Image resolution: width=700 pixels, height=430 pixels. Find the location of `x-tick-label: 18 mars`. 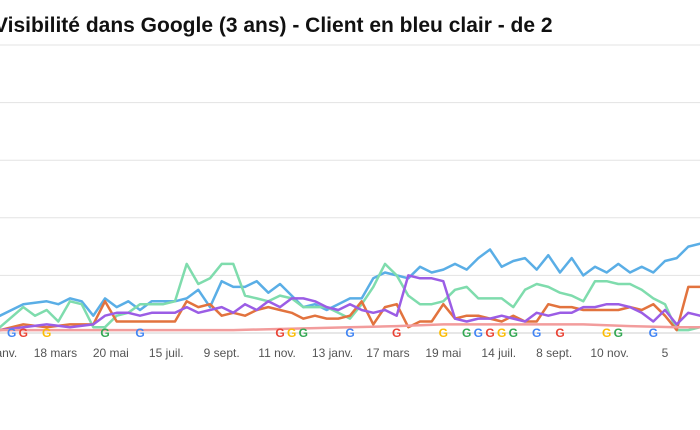

x-tick-label: 18 mars is located at coordinates (55, 353).